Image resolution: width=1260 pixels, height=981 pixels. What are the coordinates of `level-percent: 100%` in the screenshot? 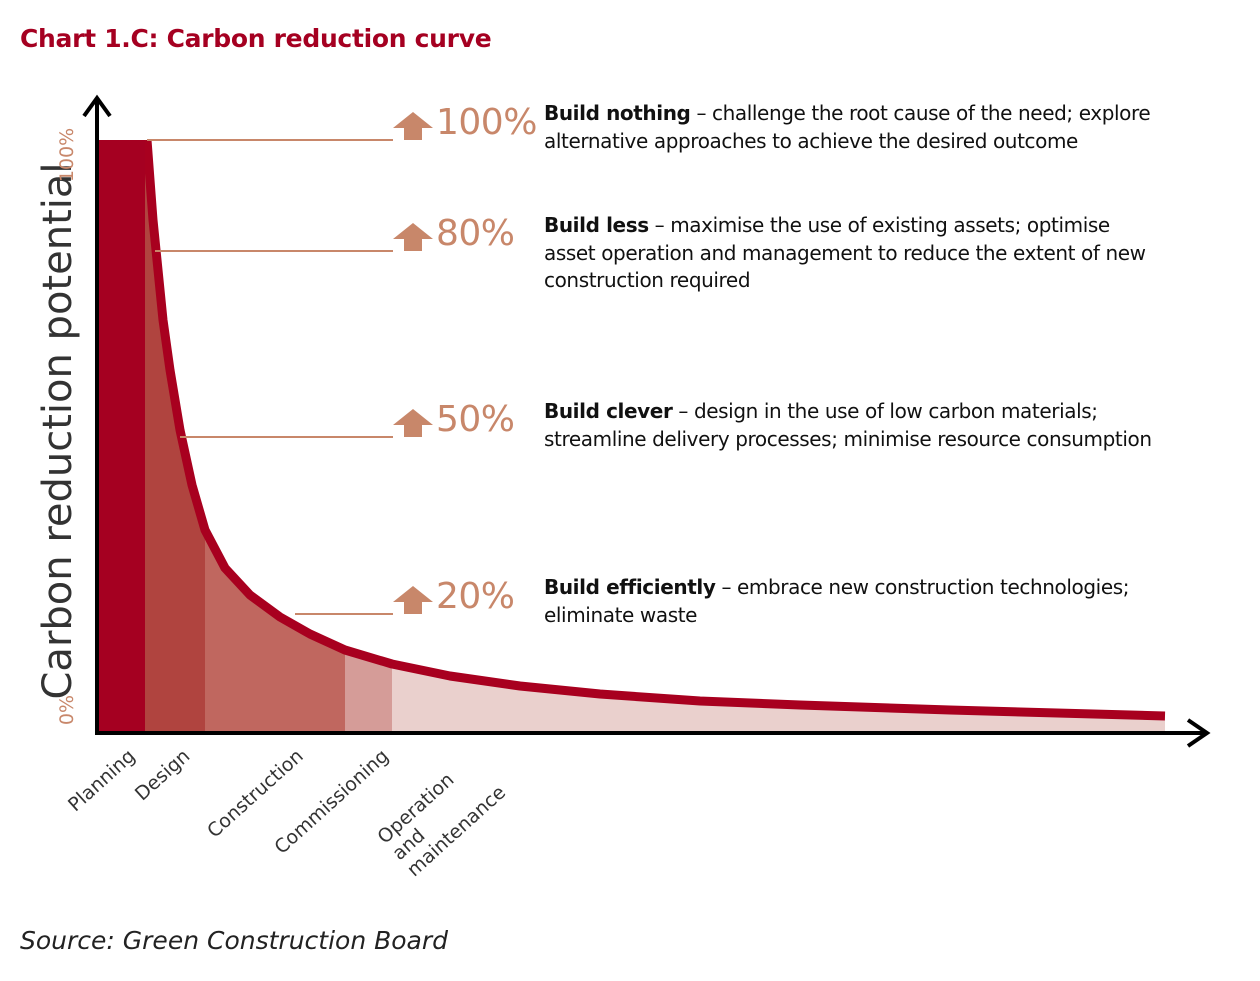 It's located at (486, 122).